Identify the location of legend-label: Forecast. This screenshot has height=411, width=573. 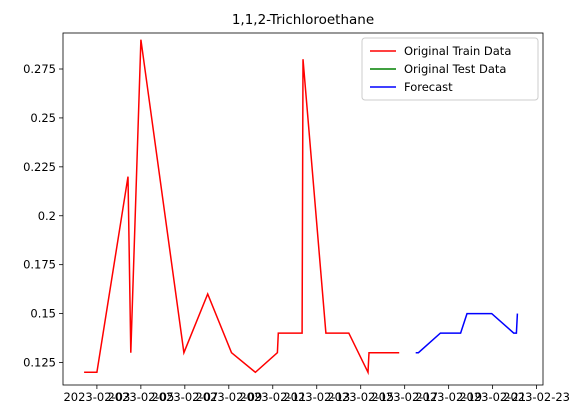
(428, 87).